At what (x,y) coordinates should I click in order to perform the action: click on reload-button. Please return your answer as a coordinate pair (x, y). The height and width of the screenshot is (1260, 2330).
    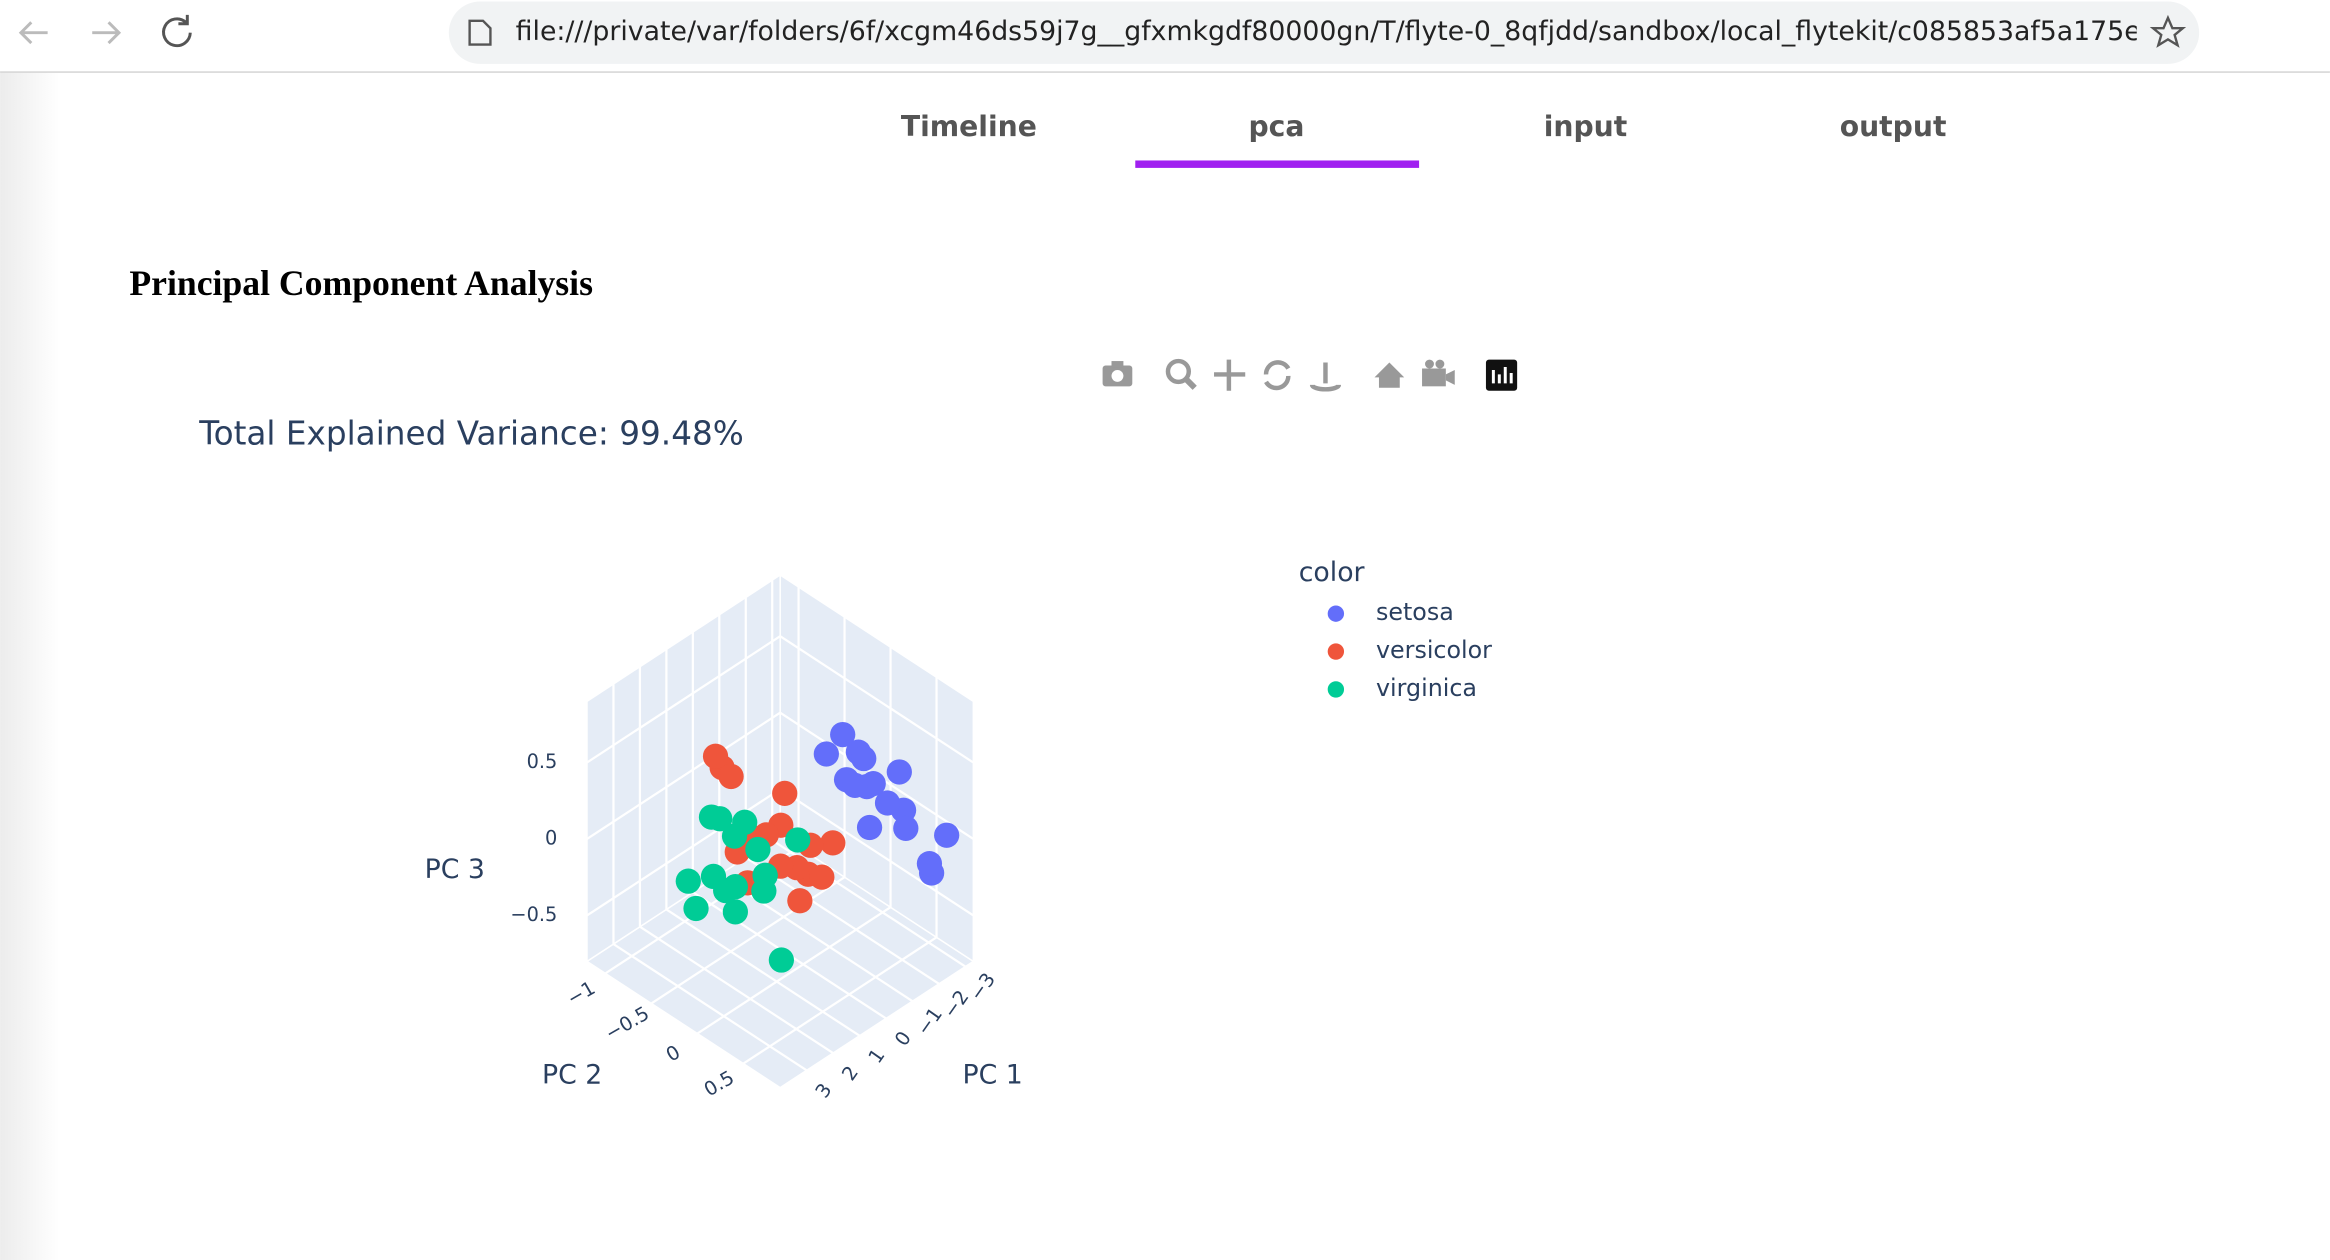
    Looking at the image, I should click on (177, 31).